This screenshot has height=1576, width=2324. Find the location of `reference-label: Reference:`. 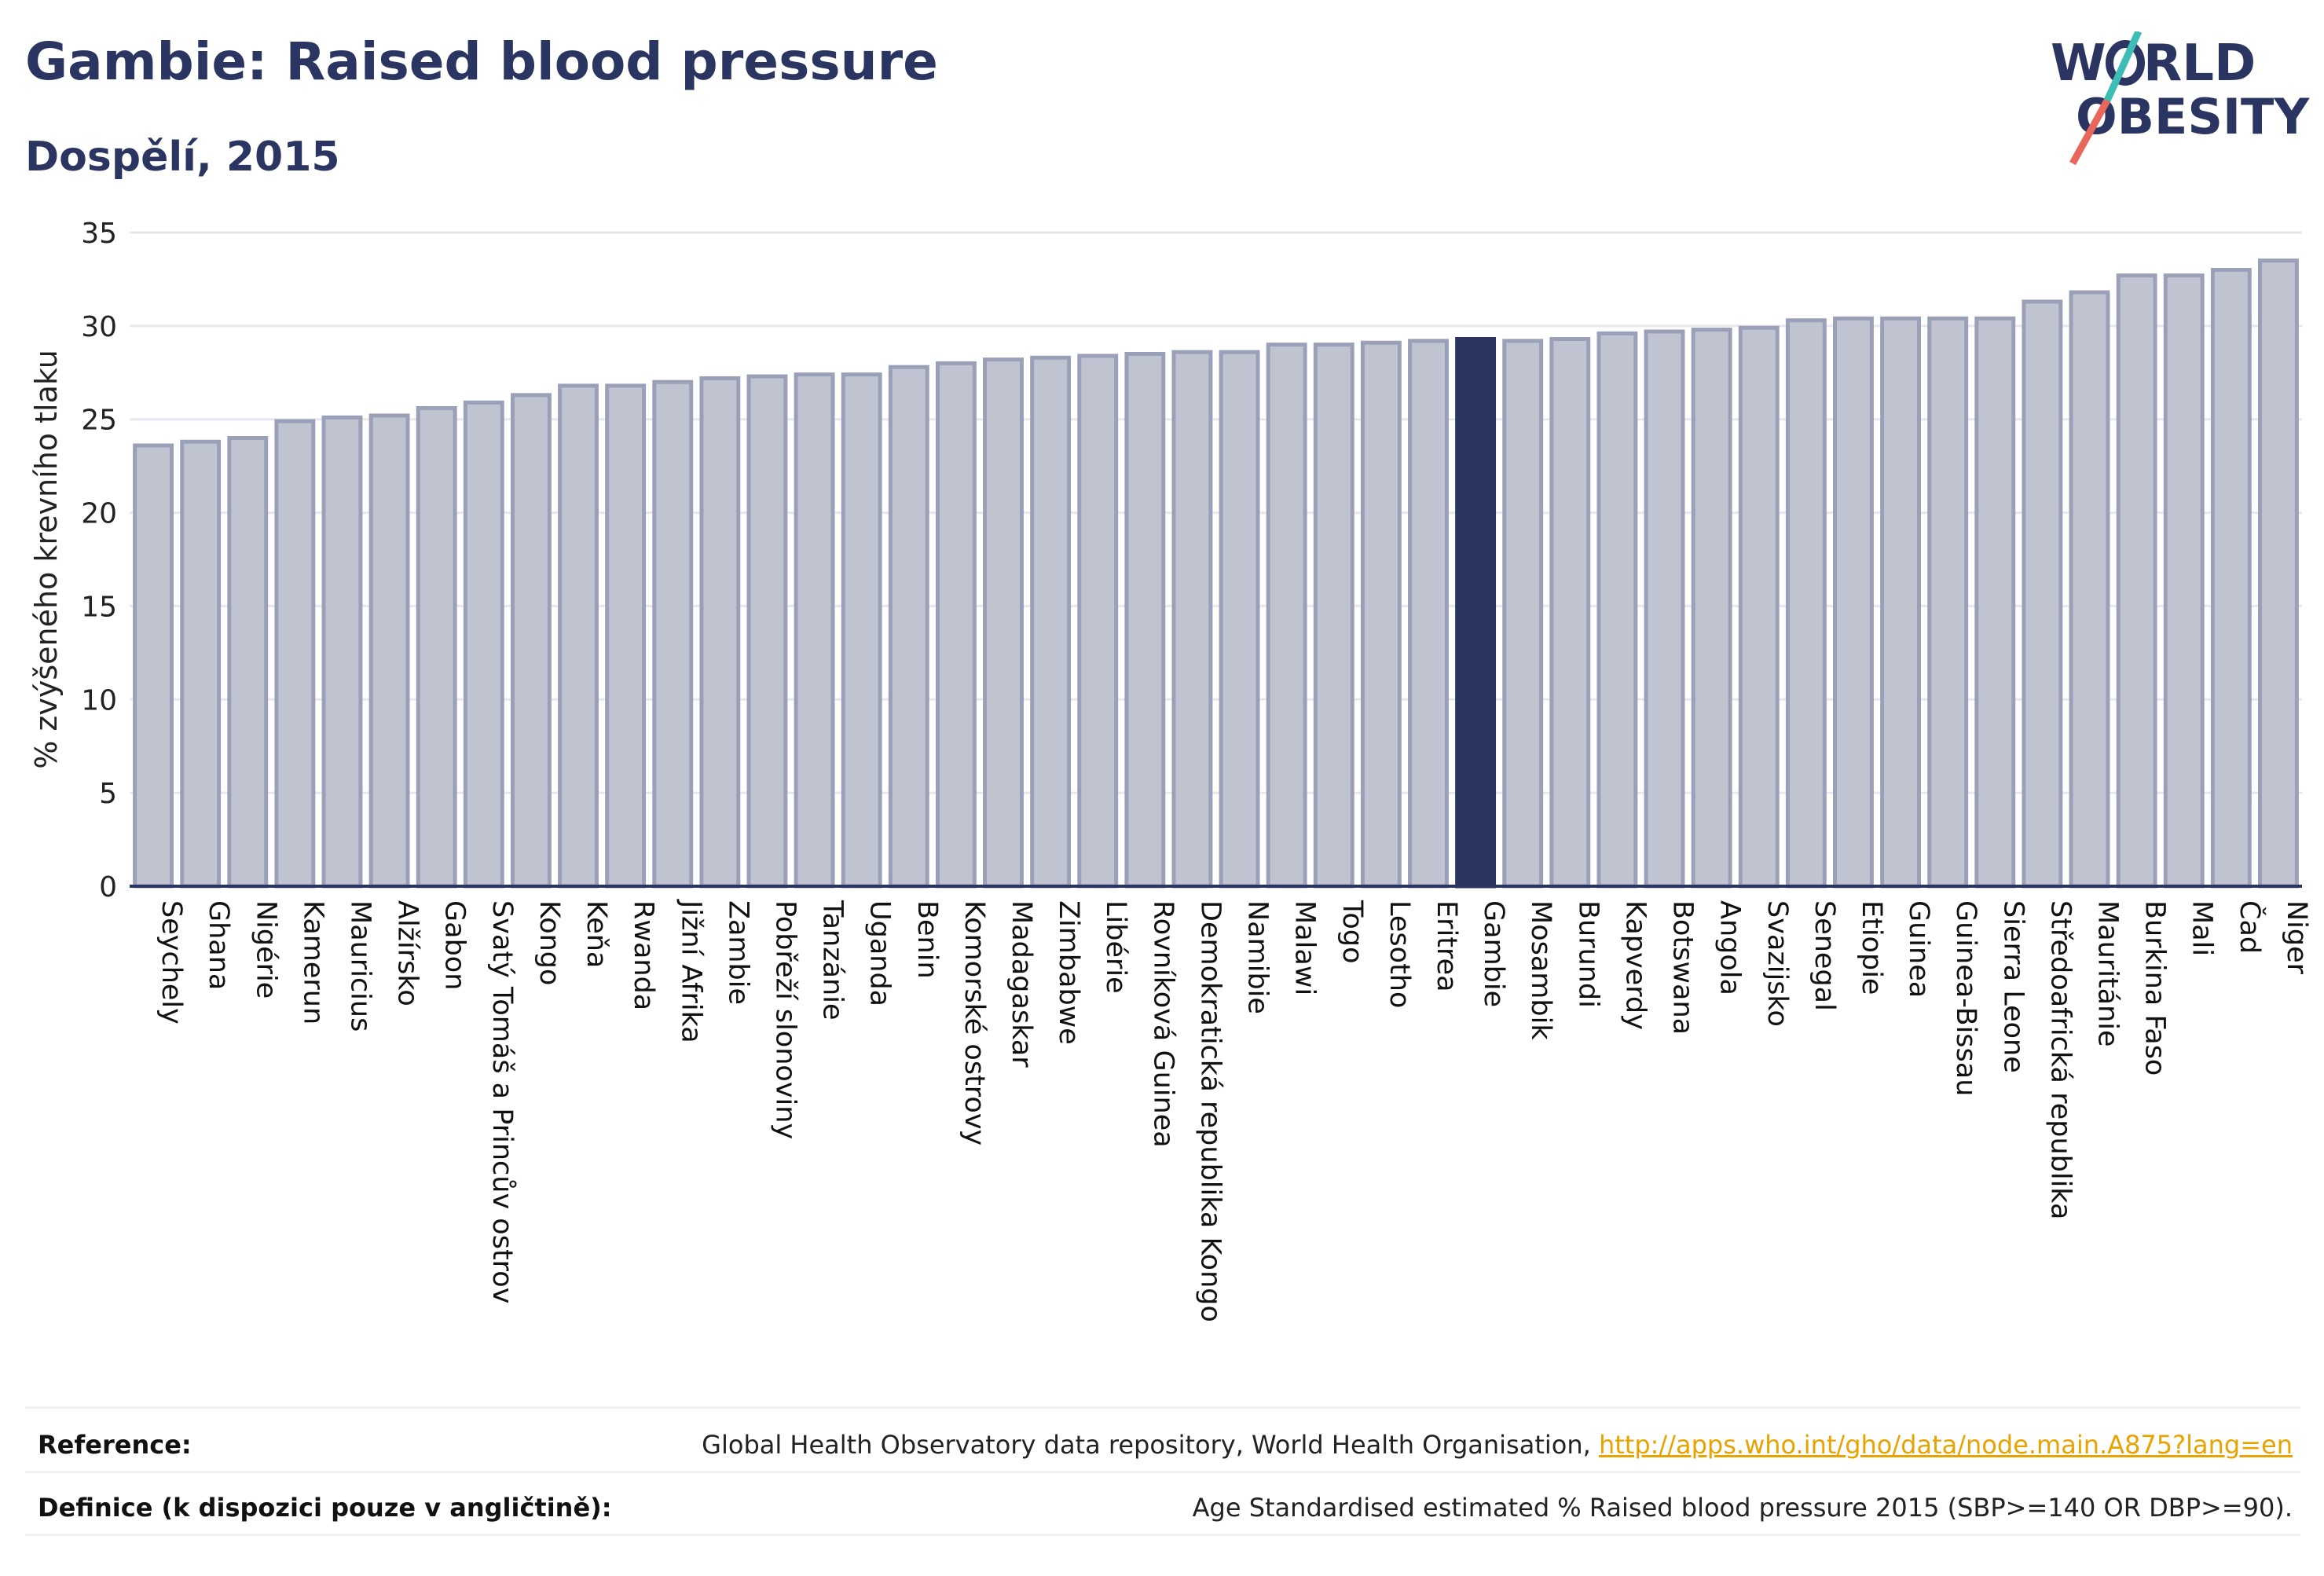

reference-label: Reference: is located at coordinates (115, 1445).